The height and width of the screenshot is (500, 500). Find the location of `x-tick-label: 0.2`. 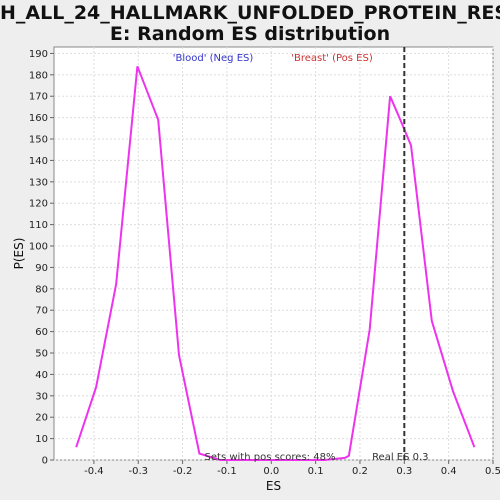

x-tick-label: 0.2 is located at coordinates (360, 471).